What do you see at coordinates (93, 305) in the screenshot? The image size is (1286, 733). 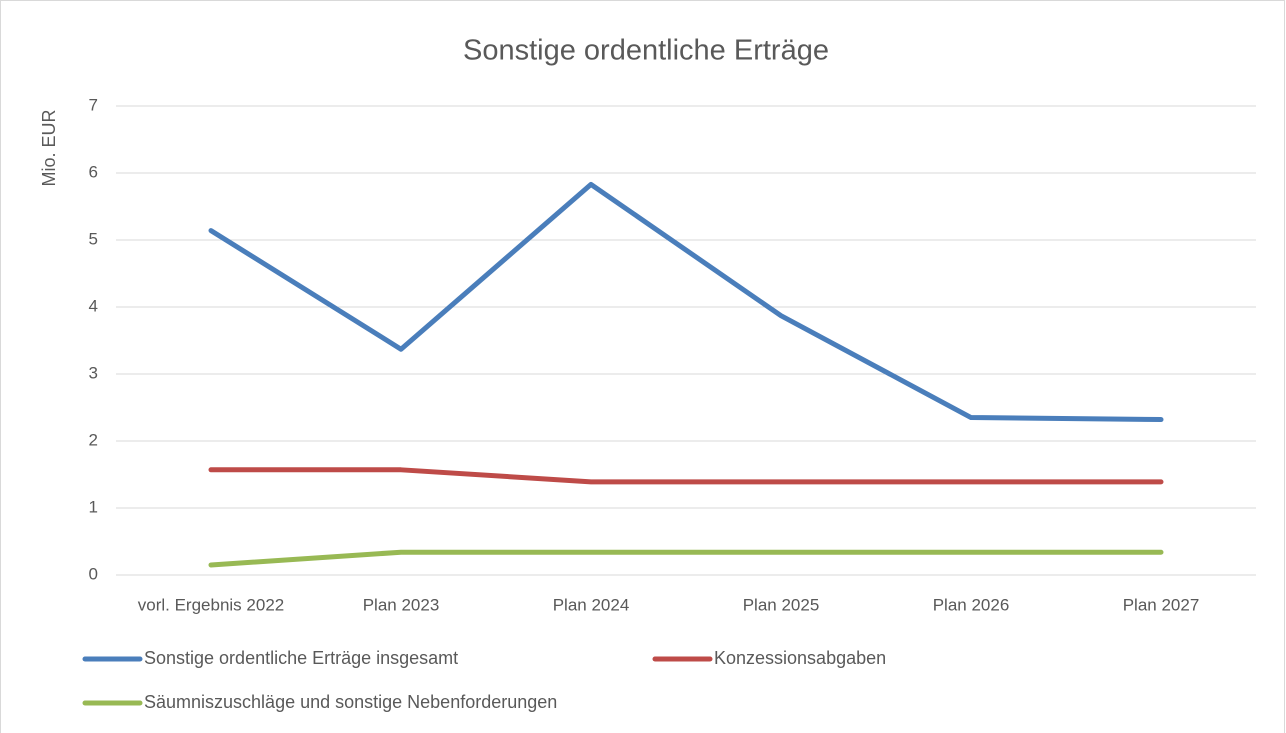 I see `y-tick-label: 4` at bounding box center [93, 305].